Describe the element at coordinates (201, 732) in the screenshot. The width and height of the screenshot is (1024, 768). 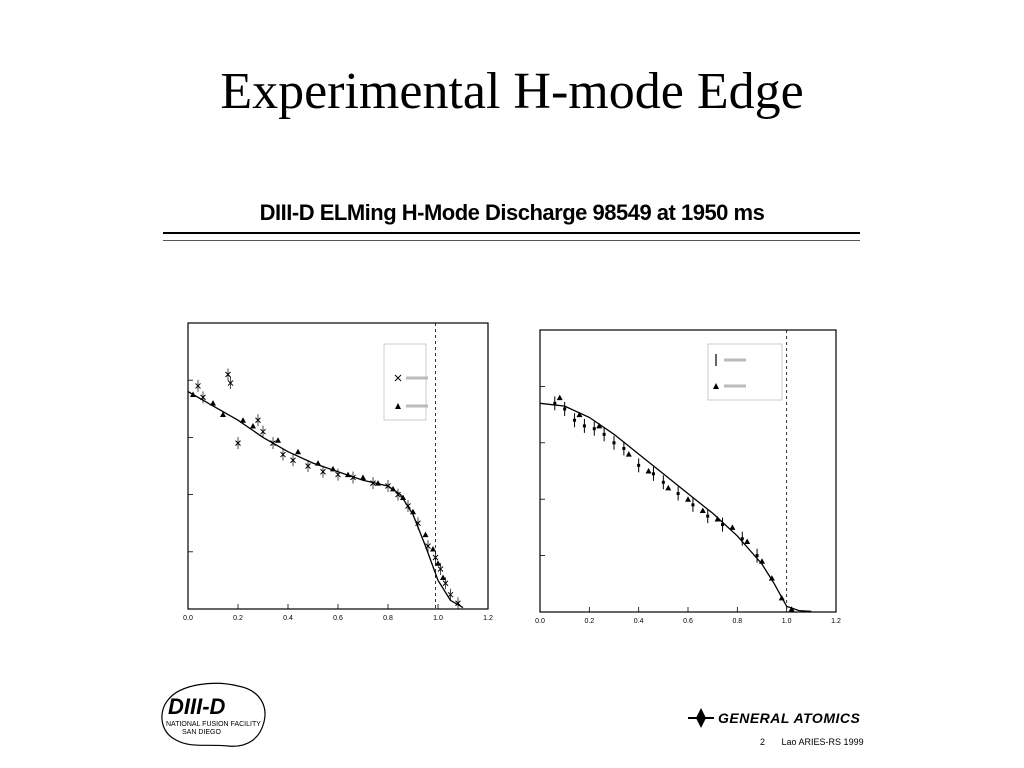
I see `diii-d-logo-sub2: SAN DIEGO` at that location.